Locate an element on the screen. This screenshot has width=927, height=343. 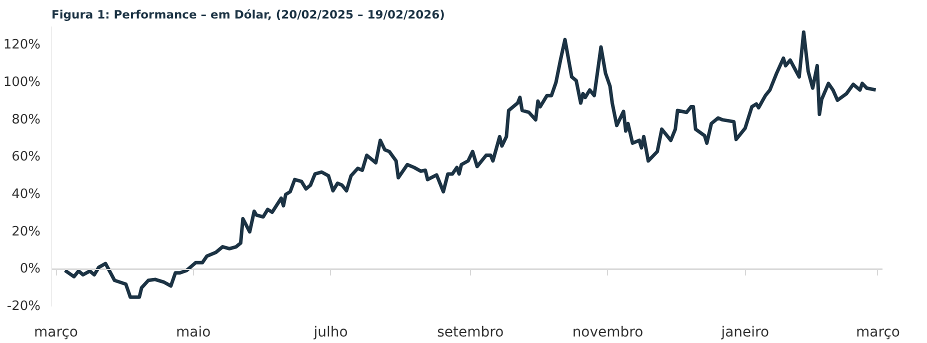
x-tick-label: julho is located at coordinates (330, 332).